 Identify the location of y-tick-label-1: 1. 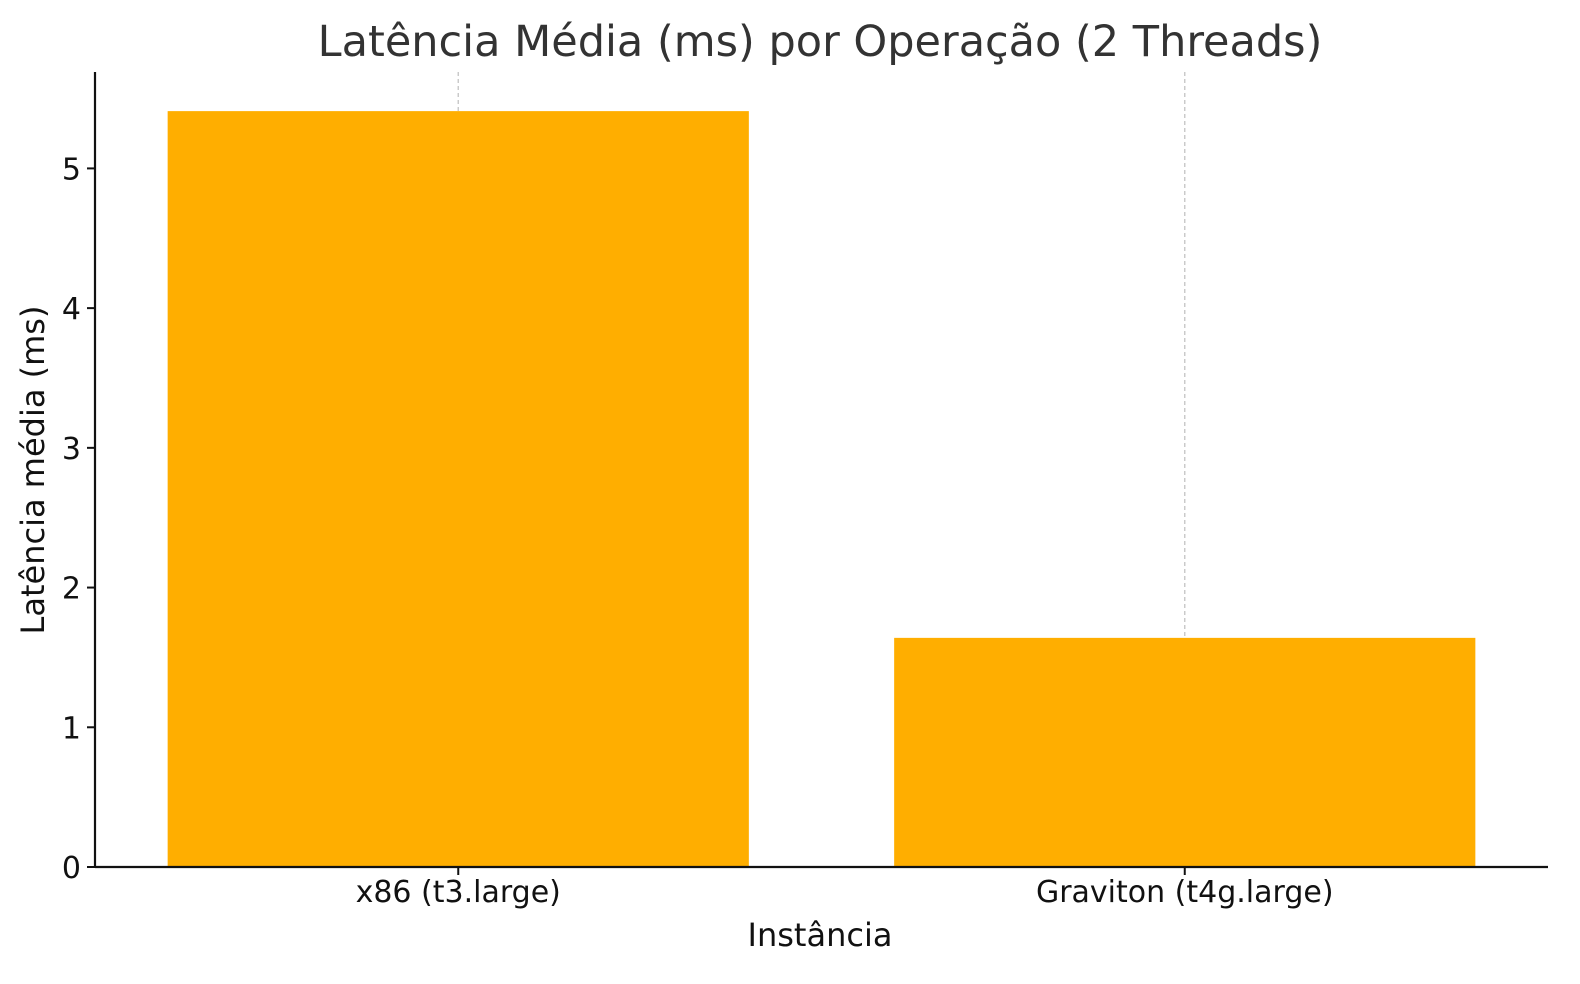
(71, 728).